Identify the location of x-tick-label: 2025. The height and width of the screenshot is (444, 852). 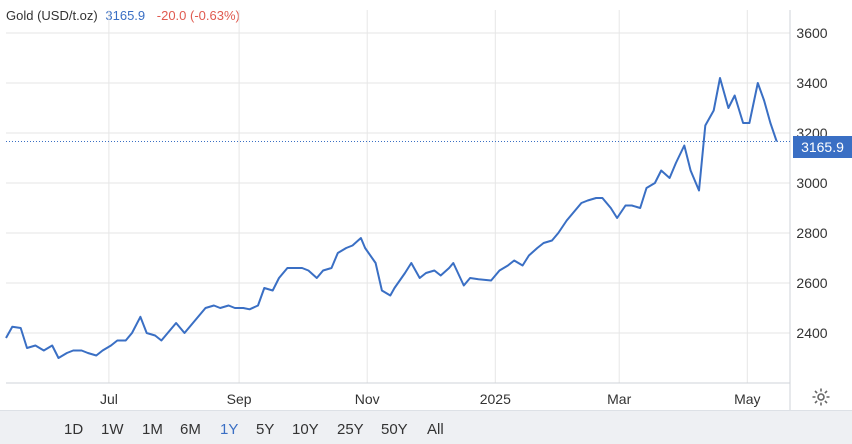
(495, 399).